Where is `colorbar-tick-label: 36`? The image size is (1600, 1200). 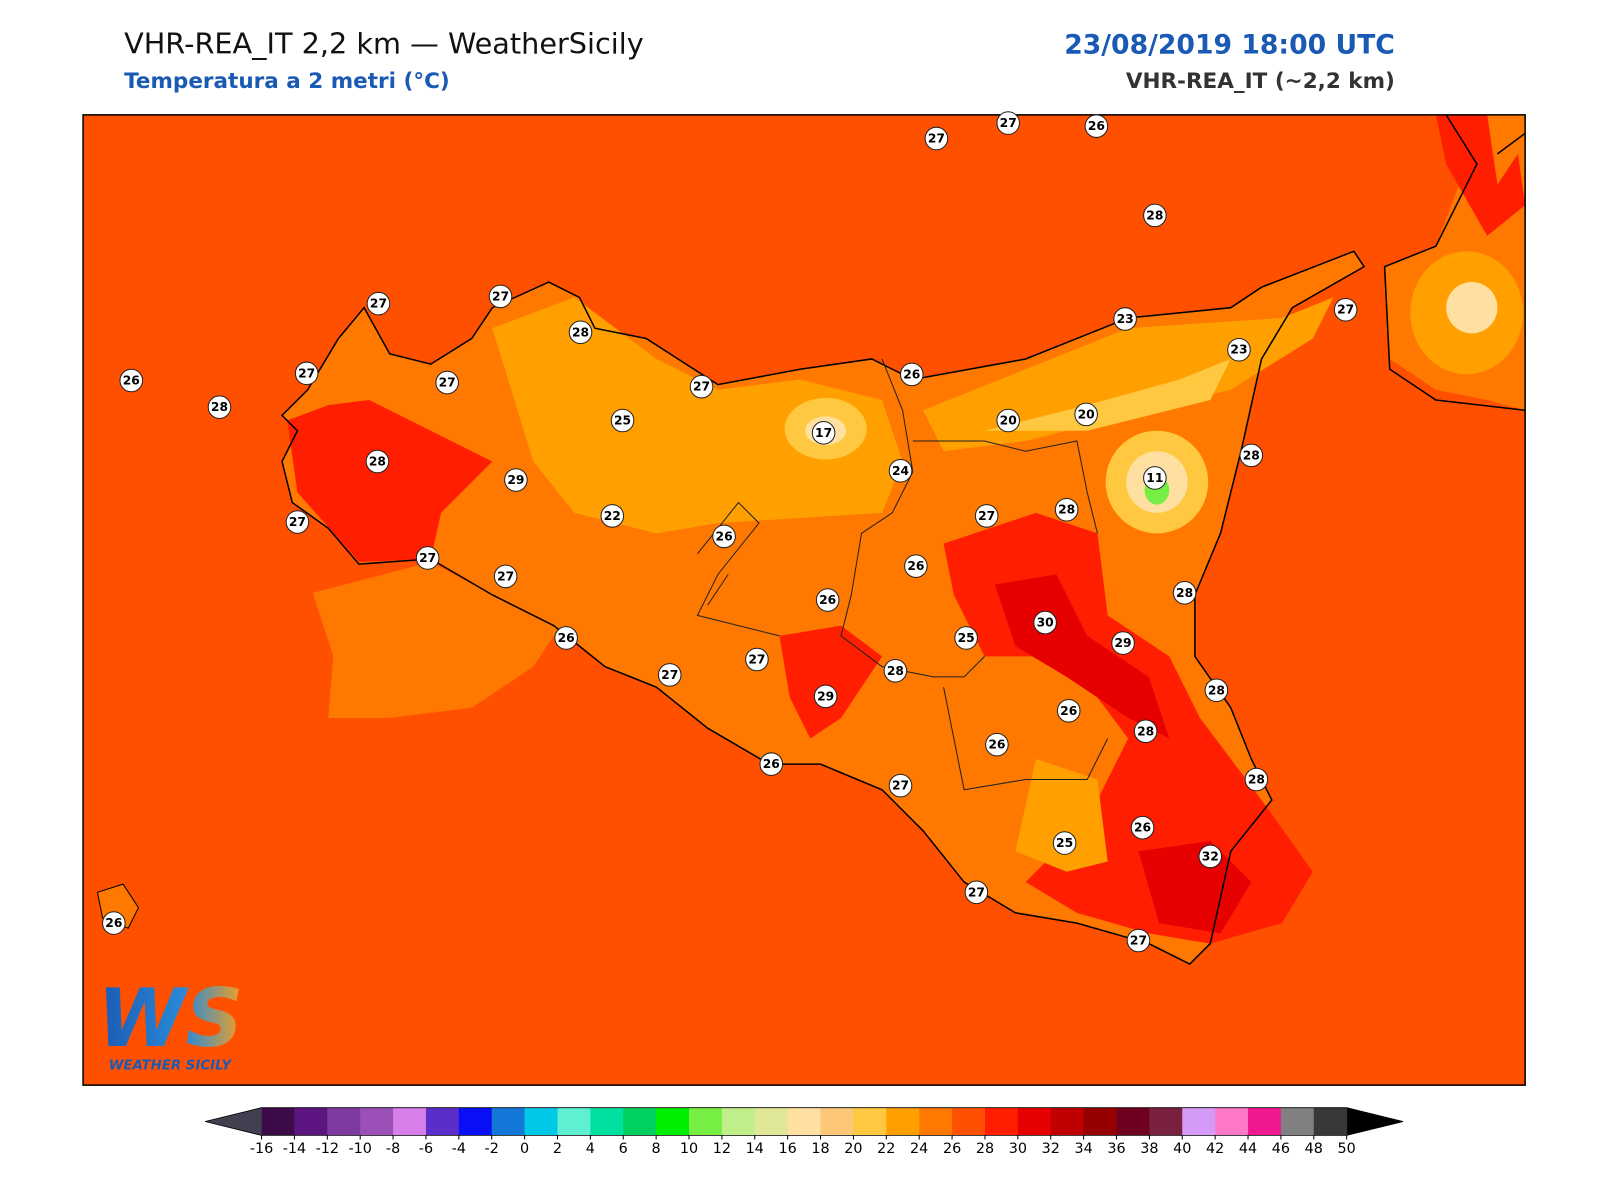 colorbar-tick-label: 36 is located at coordinates (1116, 1149).